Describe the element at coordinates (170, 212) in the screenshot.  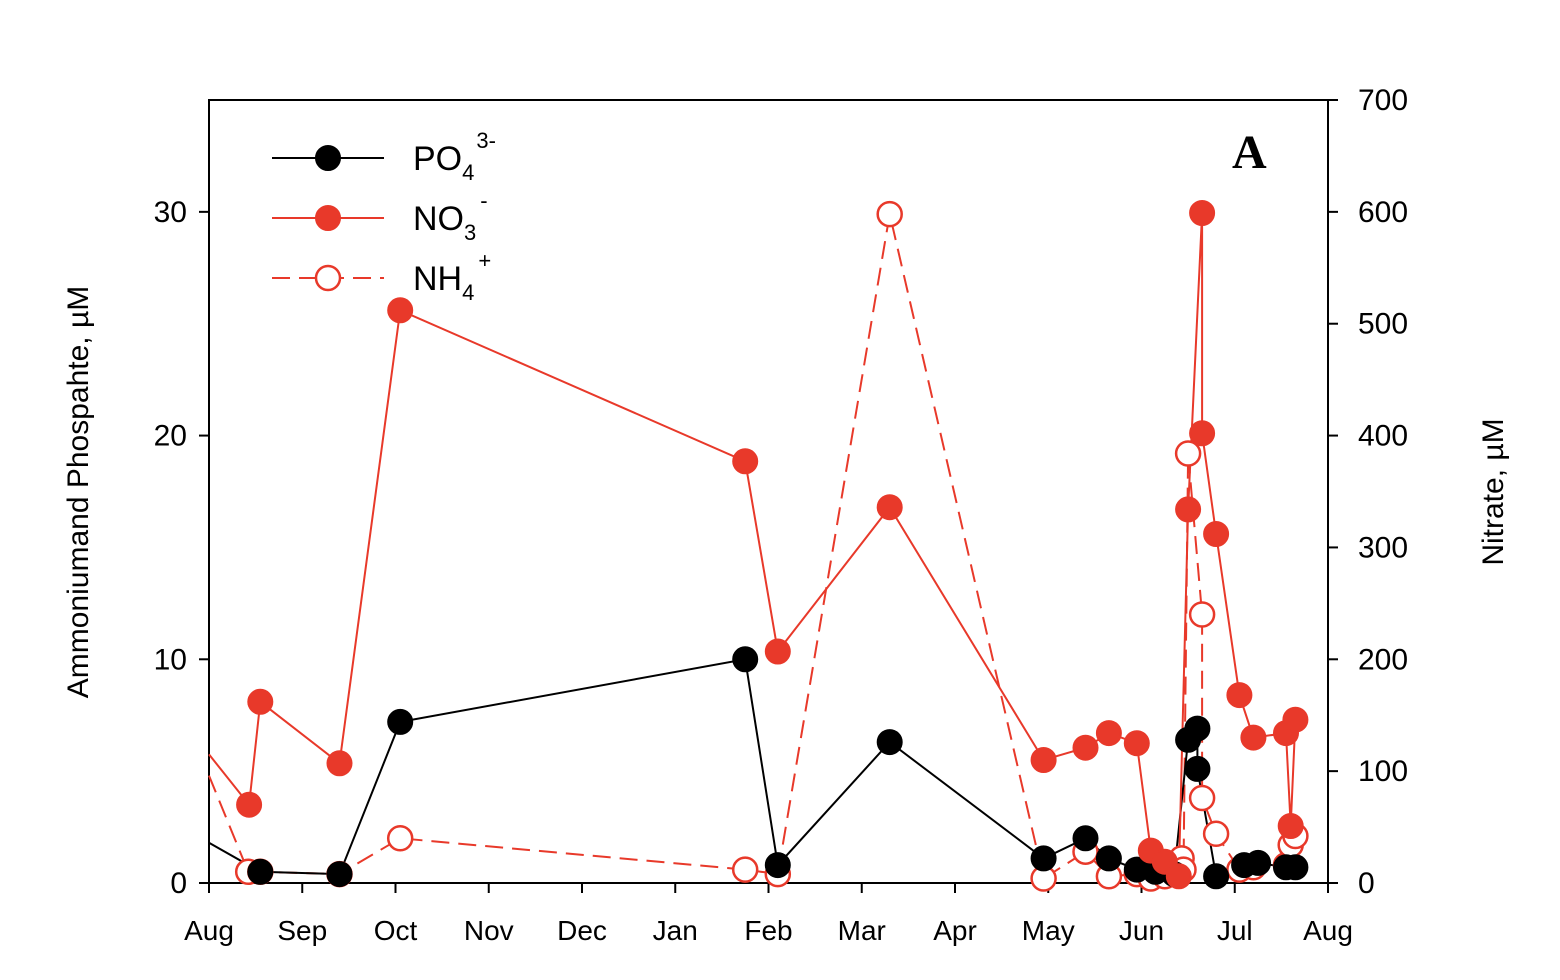
I see `left-y-tick-label: 30` at that location.